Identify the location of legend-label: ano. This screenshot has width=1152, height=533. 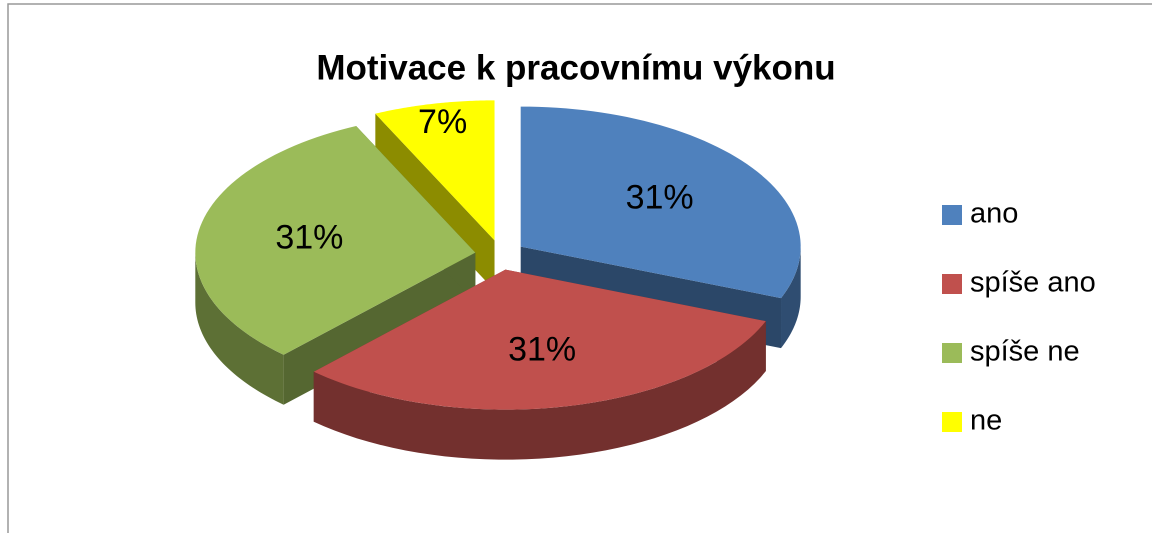
(994, 214).